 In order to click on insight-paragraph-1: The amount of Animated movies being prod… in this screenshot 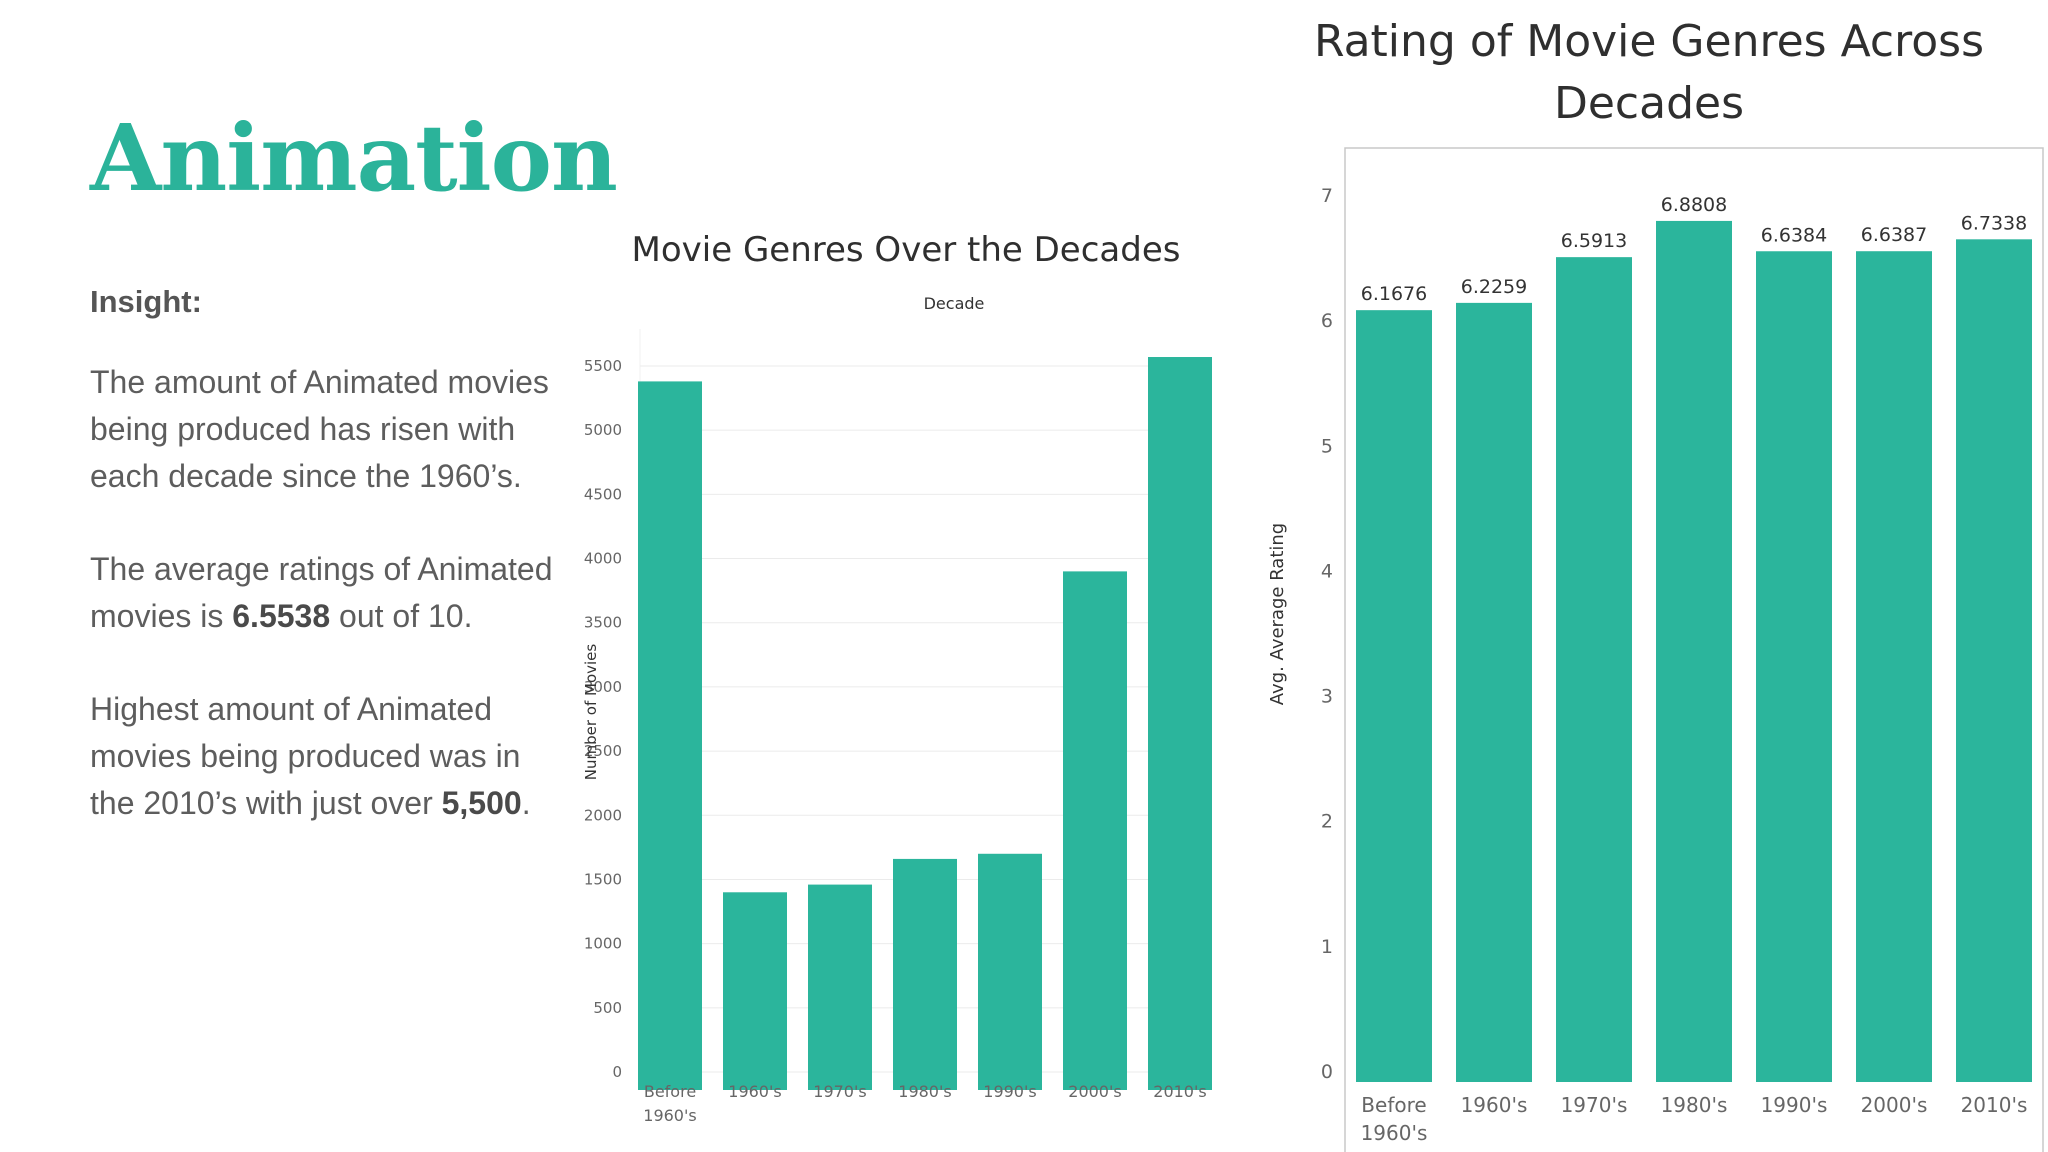, I will do `click(325, 429)`.